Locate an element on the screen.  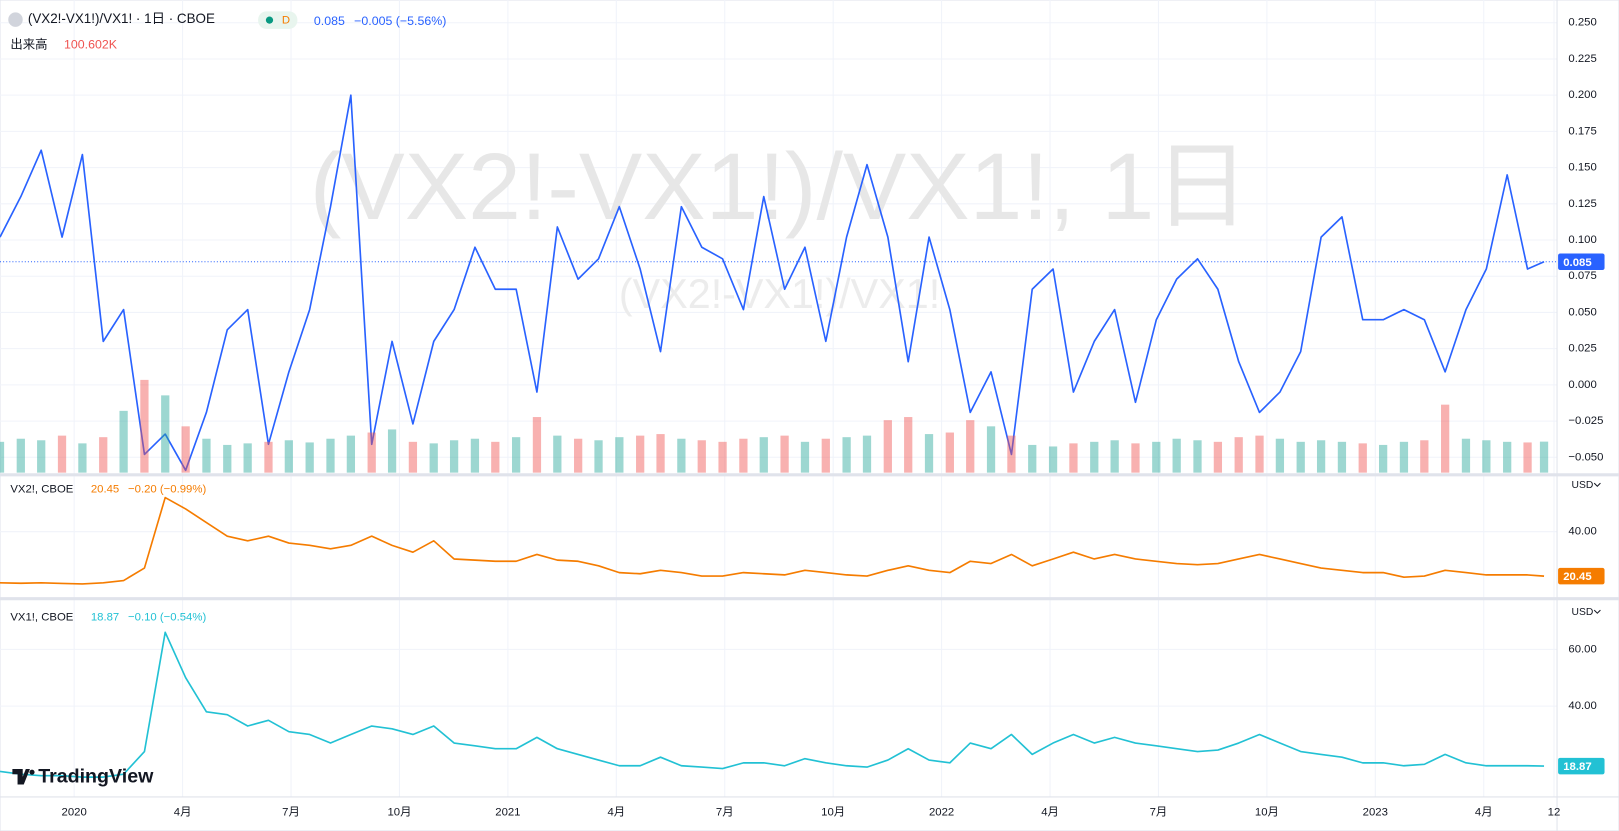
last-value-label: 0.085 is located at coordinates (1577, 263).